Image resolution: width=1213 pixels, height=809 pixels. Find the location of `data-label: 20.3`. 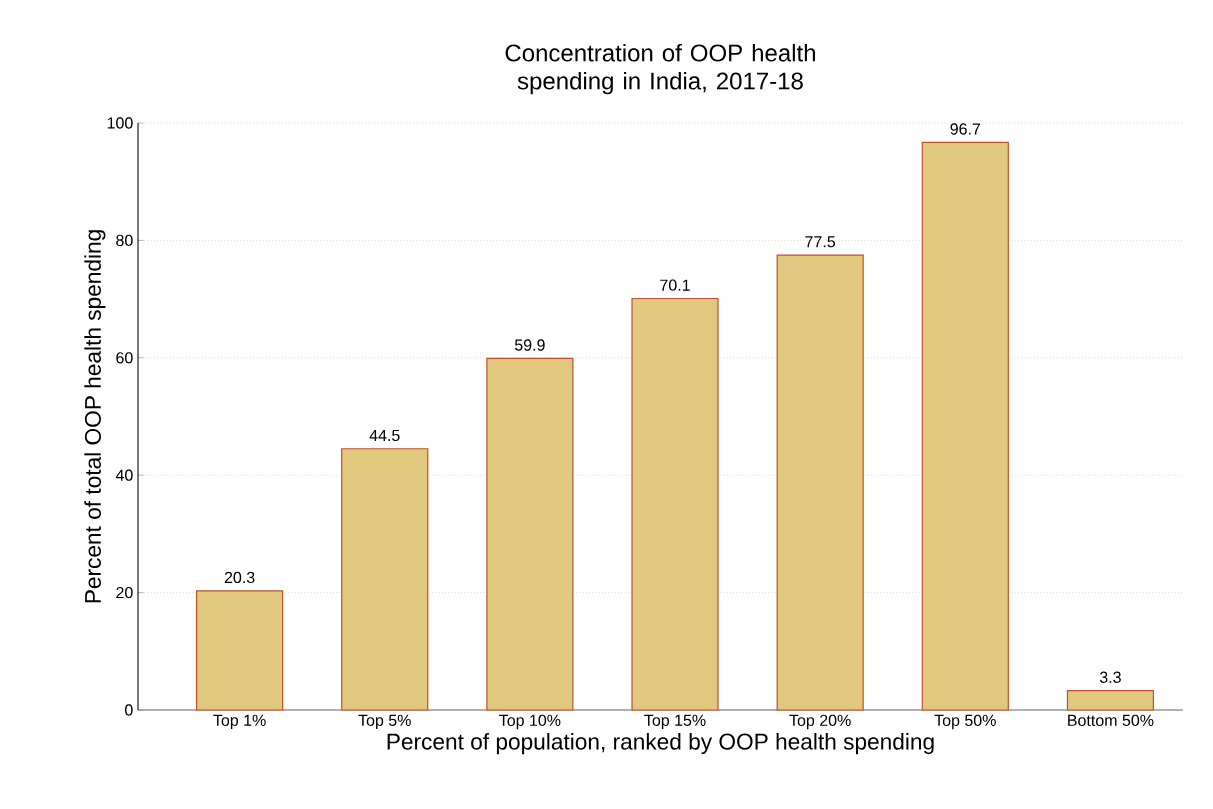

data-label: 20.3 is located at coordinates (239, 577).